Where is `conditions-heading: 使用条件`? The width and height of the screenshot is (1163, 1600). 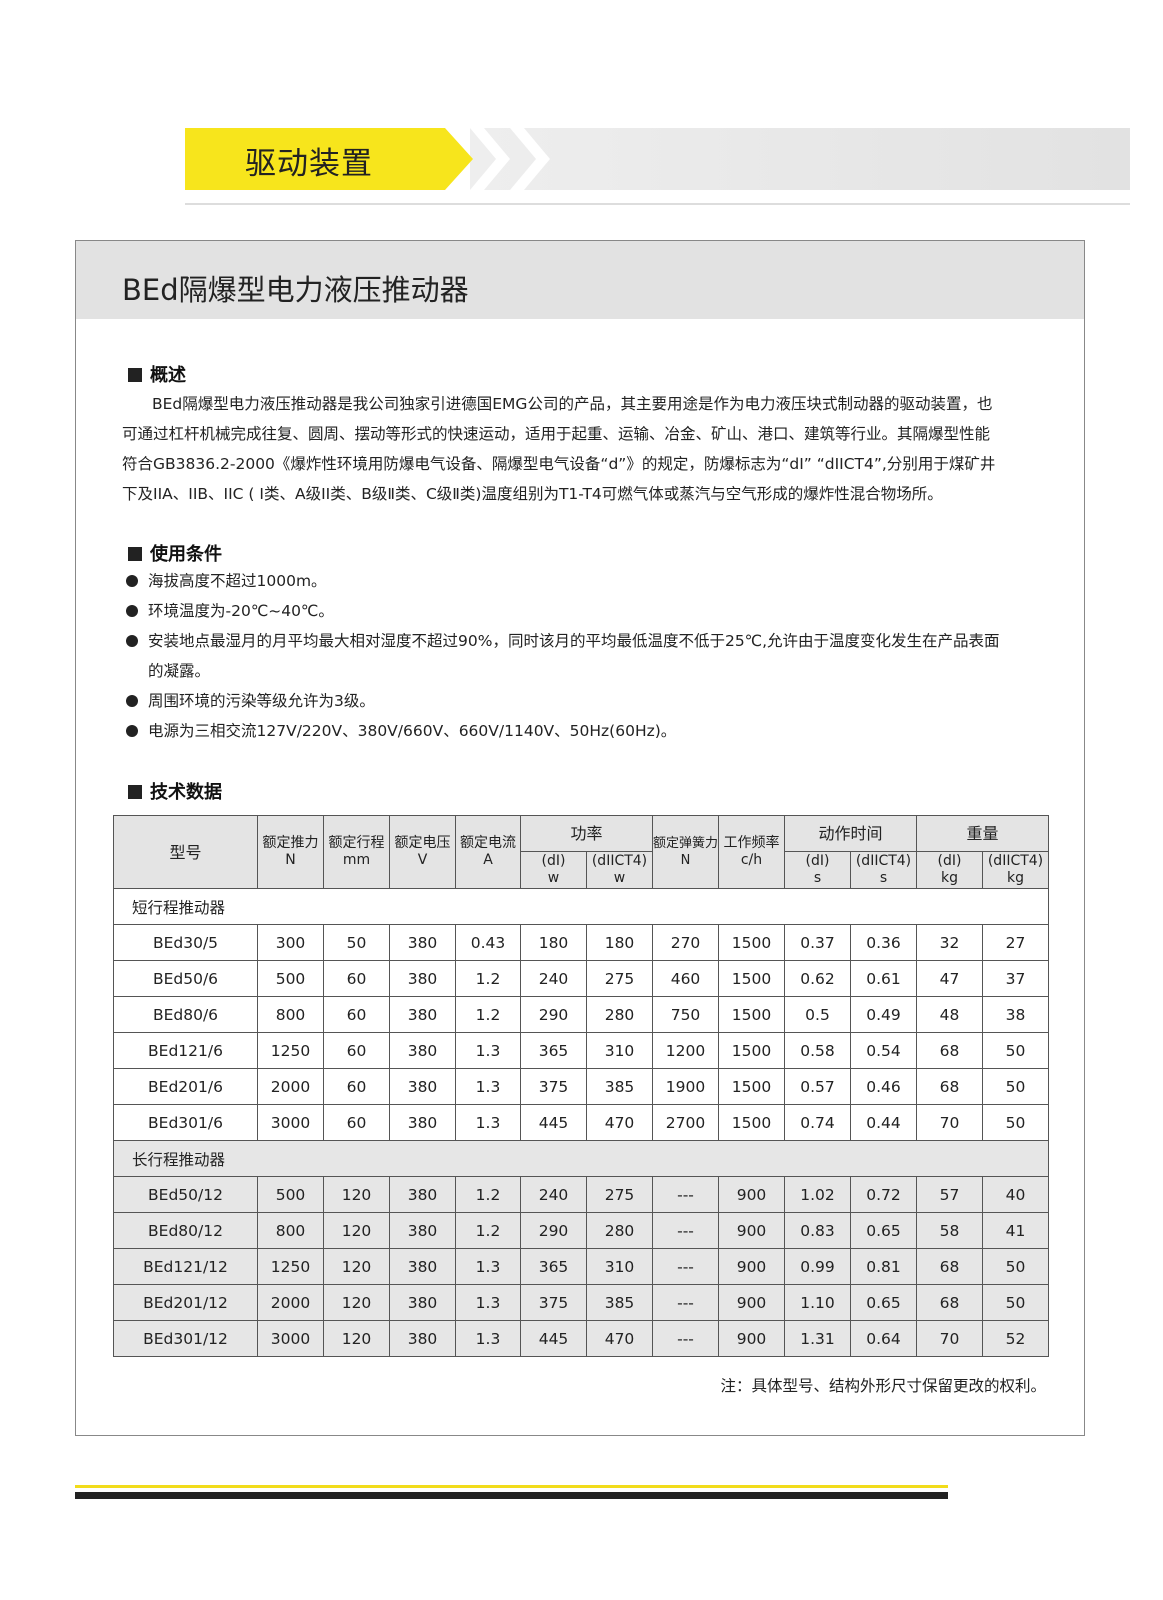
conditions-heading: 使用条件 is located at coordinates (175, 553).